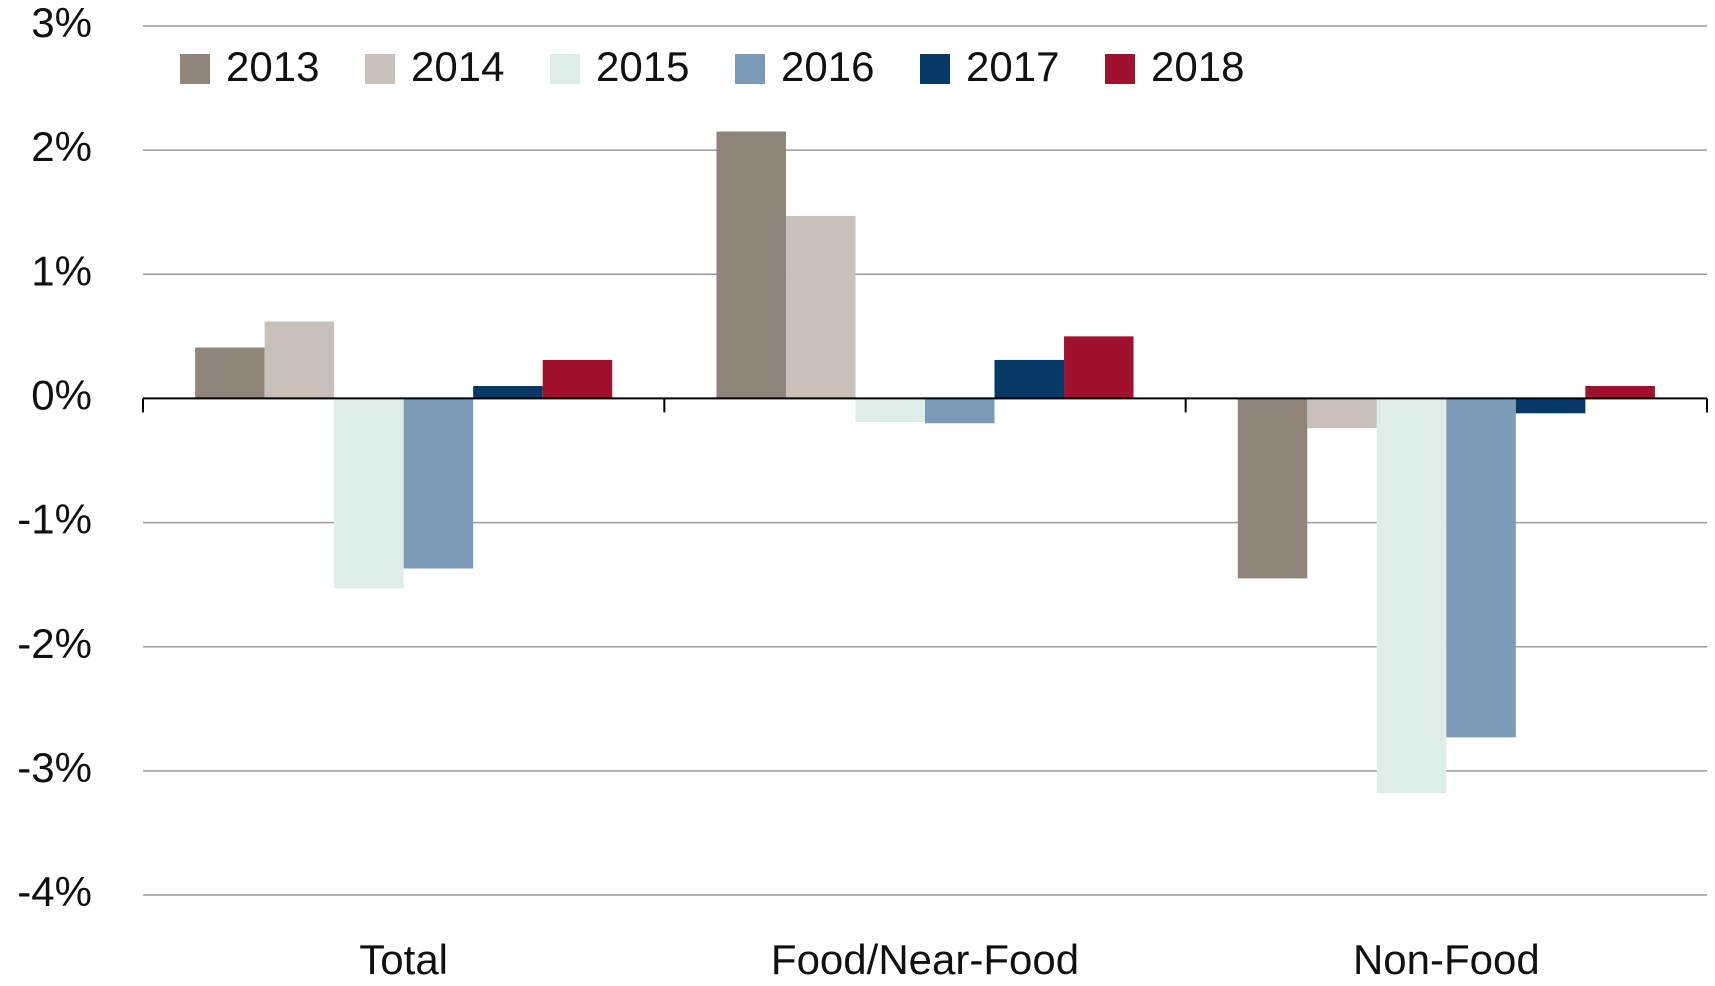 The width and height of the screenshot is (1715, 986). Describe the element at coordinates (61, 395) in the screenshot. I see `y-tick-label: 0%` at that location.